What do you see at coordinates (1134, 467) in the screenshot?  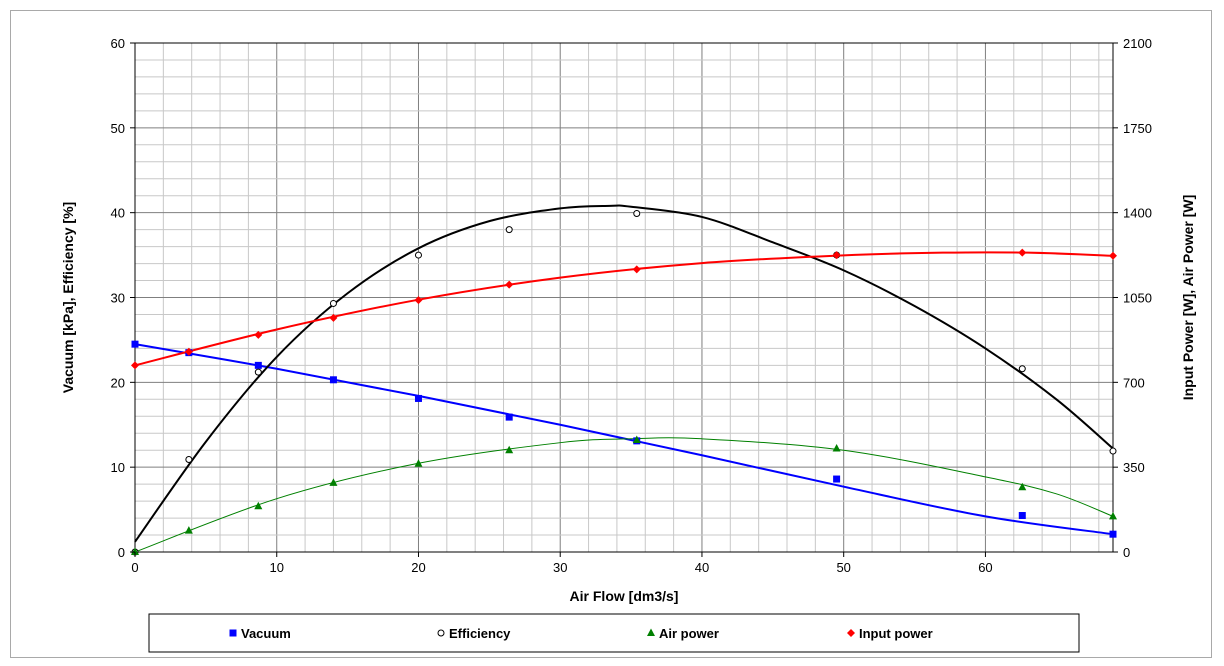 I see `y2-tick-label: 350` at bounding box center [1134, 467].